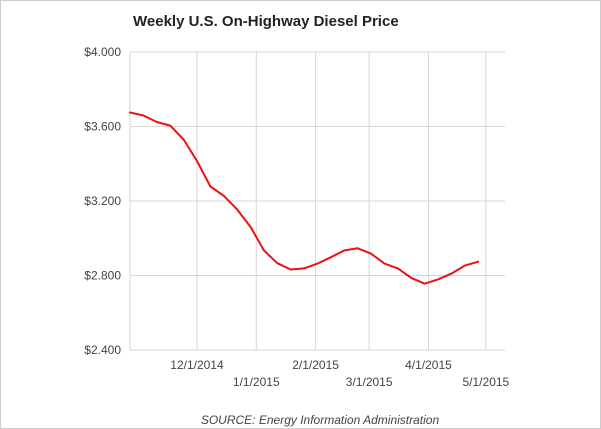 The width and height of the screenshot is (601, 429). I want to click on x-tick-label: 4/1/2015, so click(428, 365).